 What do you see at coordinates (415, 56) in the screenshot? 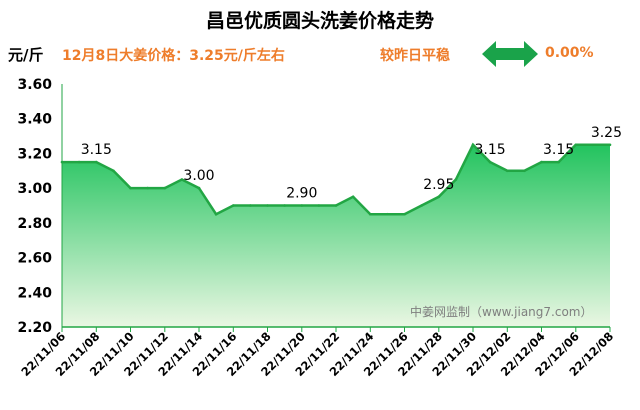
I see `compare-label: 较昨日平稳` at bounding box center [415, 56].